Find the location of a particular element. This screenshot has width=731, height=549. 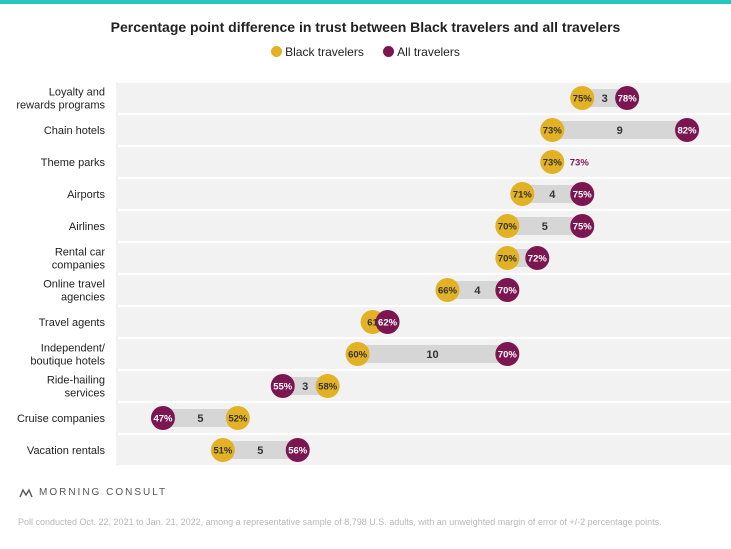

all-travelers-value-label: 56% is located at coordinates (298, 451).